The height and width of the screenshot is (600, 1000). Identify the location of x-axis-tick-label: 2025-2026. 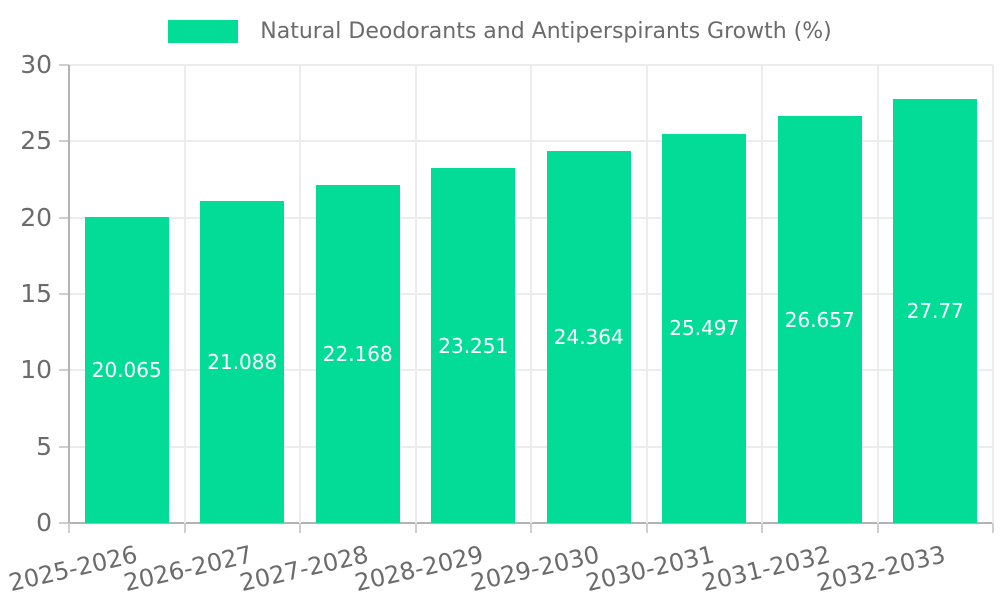
(73, 569).